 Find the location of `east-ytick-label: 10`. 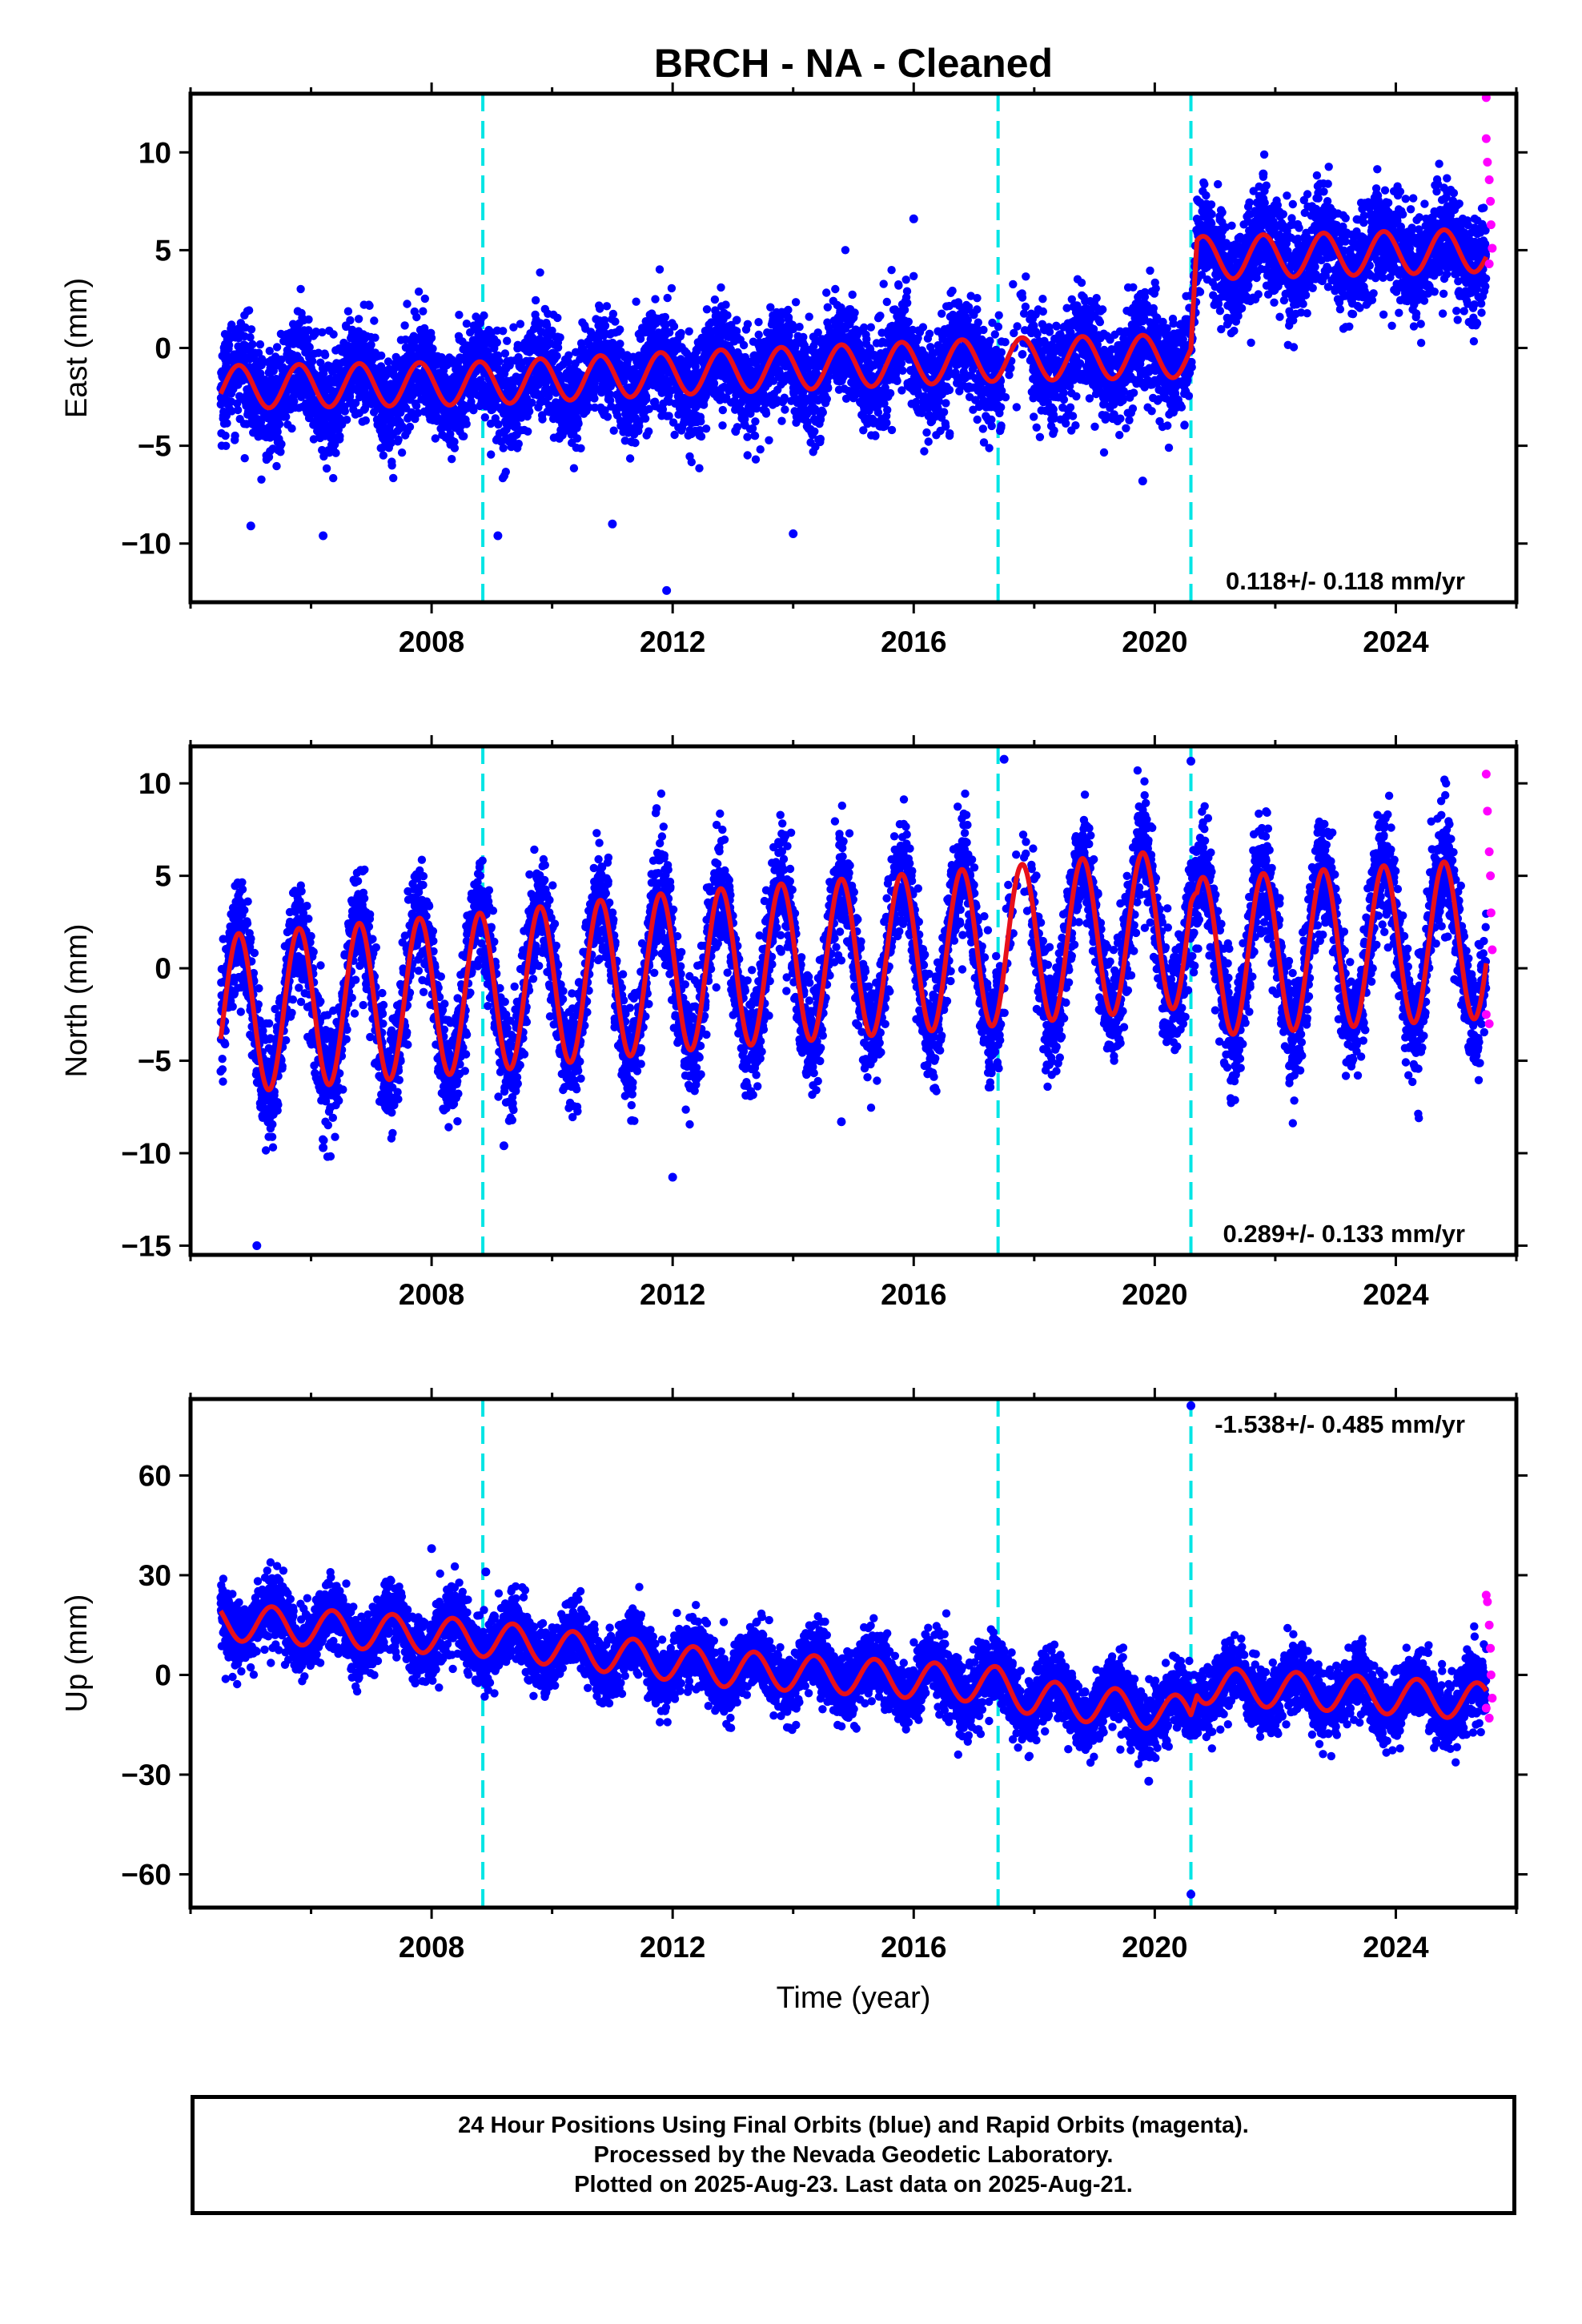

east-ytick-label: 10 is located at coordinates (155, 152).